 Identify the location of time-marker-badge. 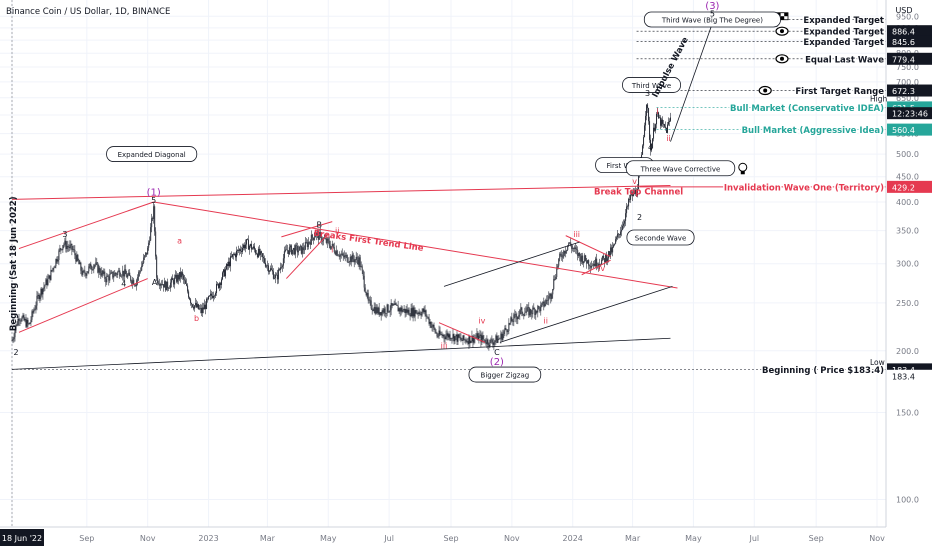
(22, 537).